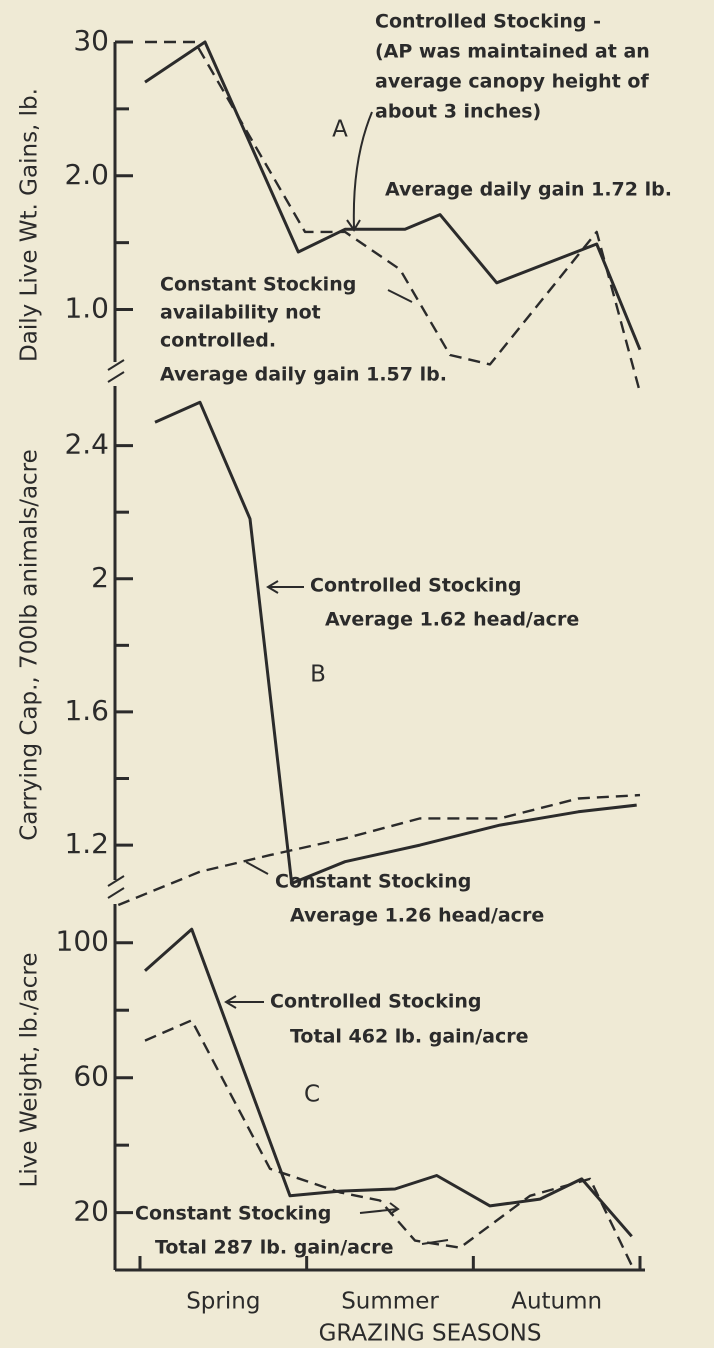 The image size is (714, 1348). I want to click on annotation: Average daily gain 1.72 lb., so click(528, 190).